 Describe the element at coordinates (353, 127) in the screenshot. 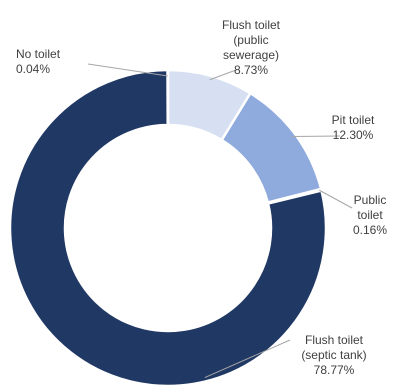

I see `label-pit-toilet: Pit toilet 12.30%` at that location.